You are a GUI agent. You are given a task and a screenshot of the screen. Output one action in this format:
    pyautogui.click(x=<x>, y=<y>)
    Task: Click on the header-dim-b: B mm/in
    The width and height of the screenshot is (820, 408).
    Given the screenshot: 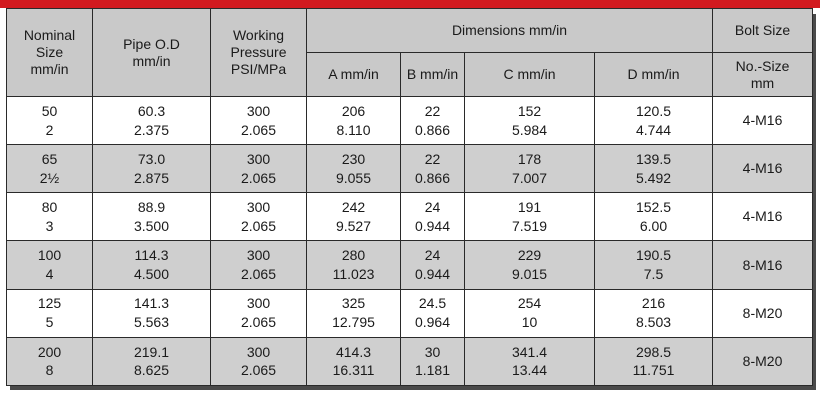 What is the action you would take?
    pyautogui.click(x=432, y=74)
    